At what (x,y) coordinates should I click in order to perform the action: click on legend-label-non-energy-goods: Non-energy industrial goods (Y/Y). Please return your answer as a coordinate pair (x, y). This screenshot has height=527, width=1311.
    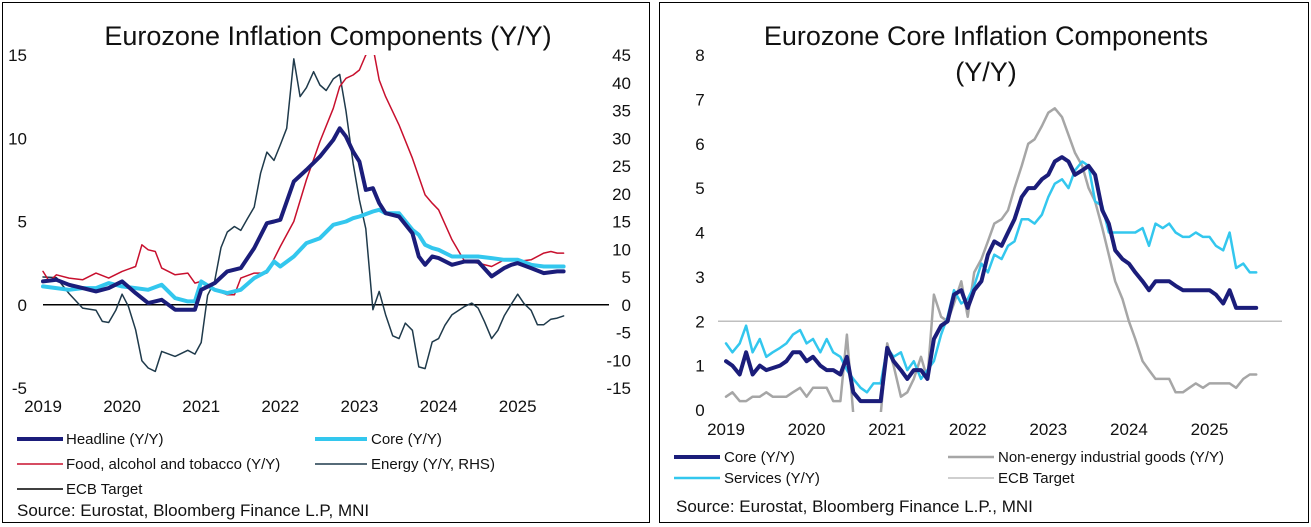
    Looking at the image, I should click on (1111, 457).